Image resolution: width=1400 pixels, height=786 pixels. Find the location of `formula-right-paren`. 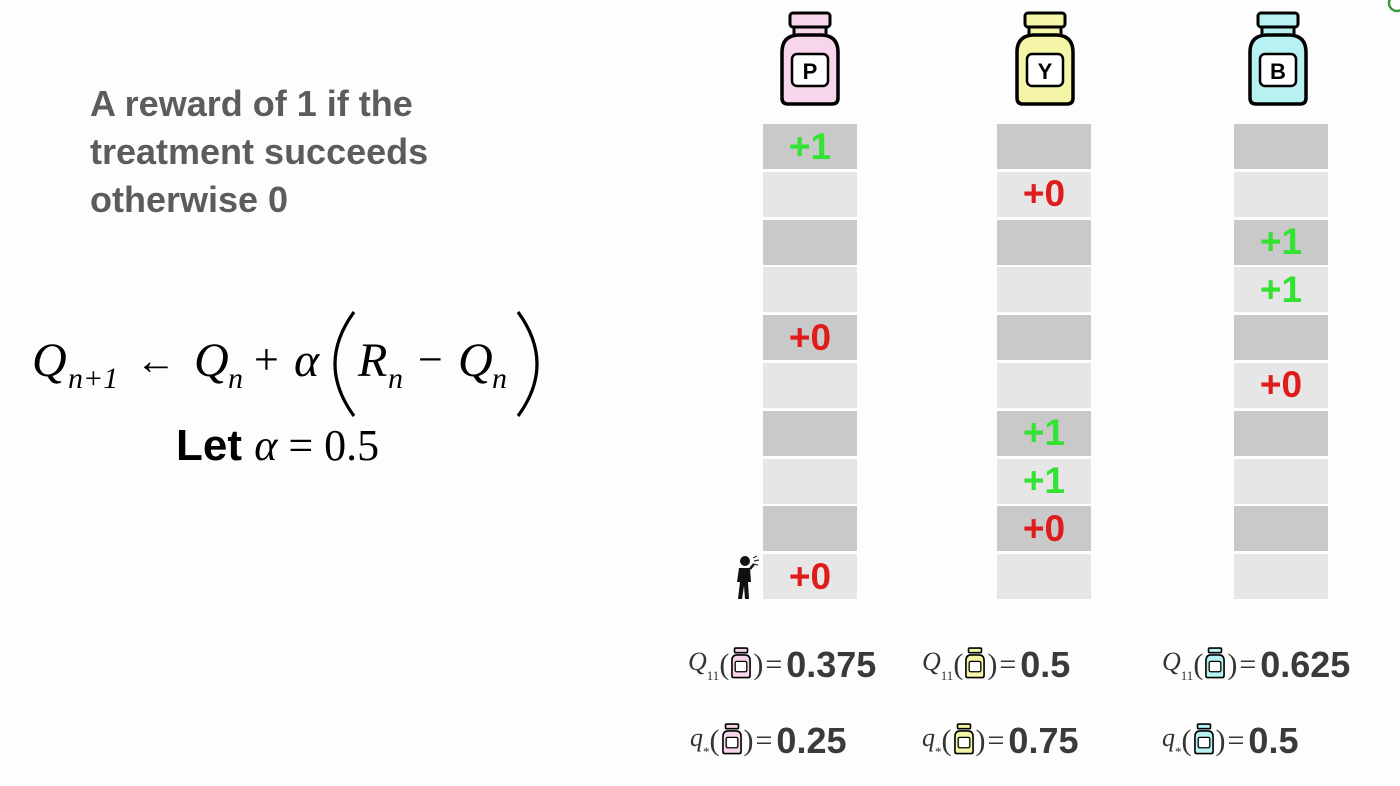

formula-right-paren is located at coordinates (527, 364).